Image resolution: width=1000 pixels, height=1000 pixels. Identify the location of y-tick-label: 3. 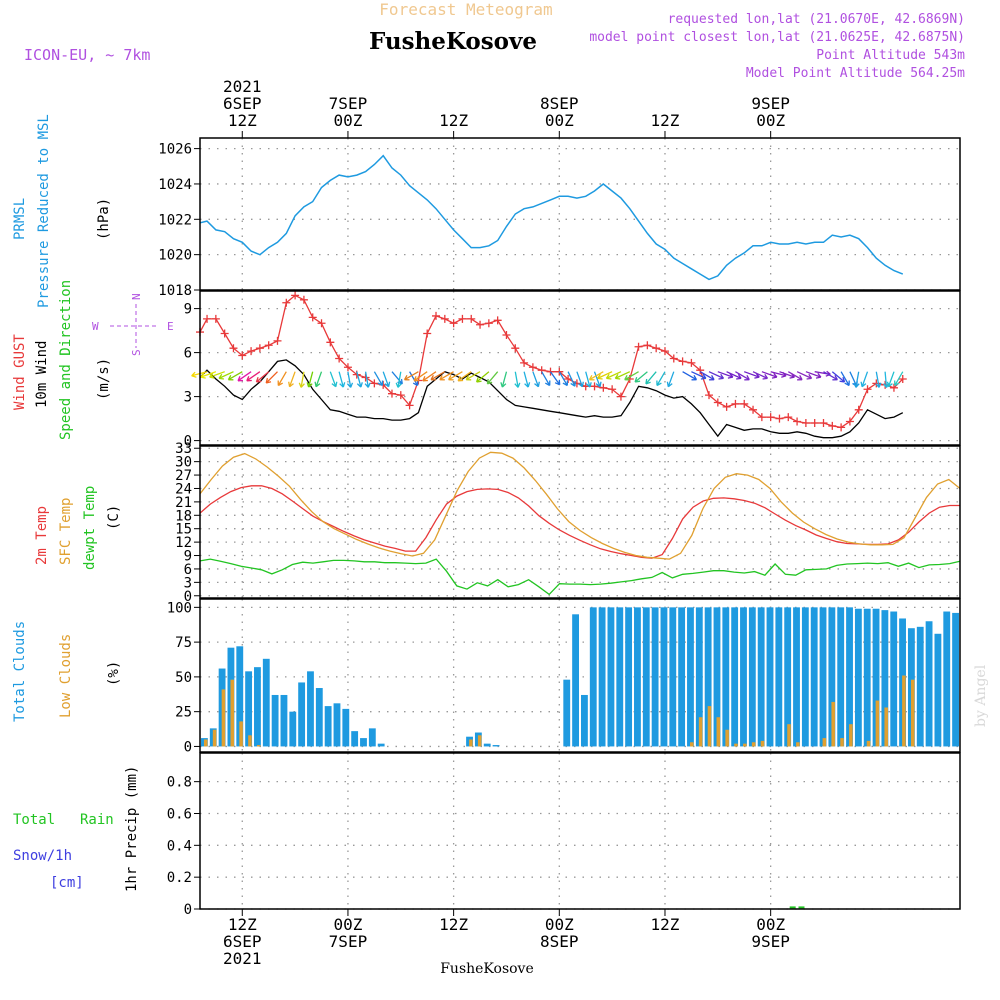
(188, 583).